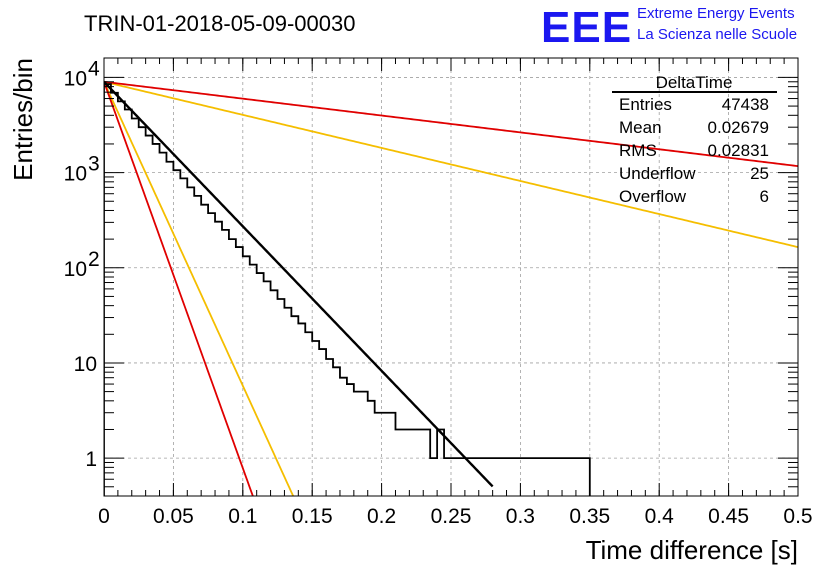 This screenshot has width=836, height=572. I want to click on stats-label: RMS, so click(638, 150).